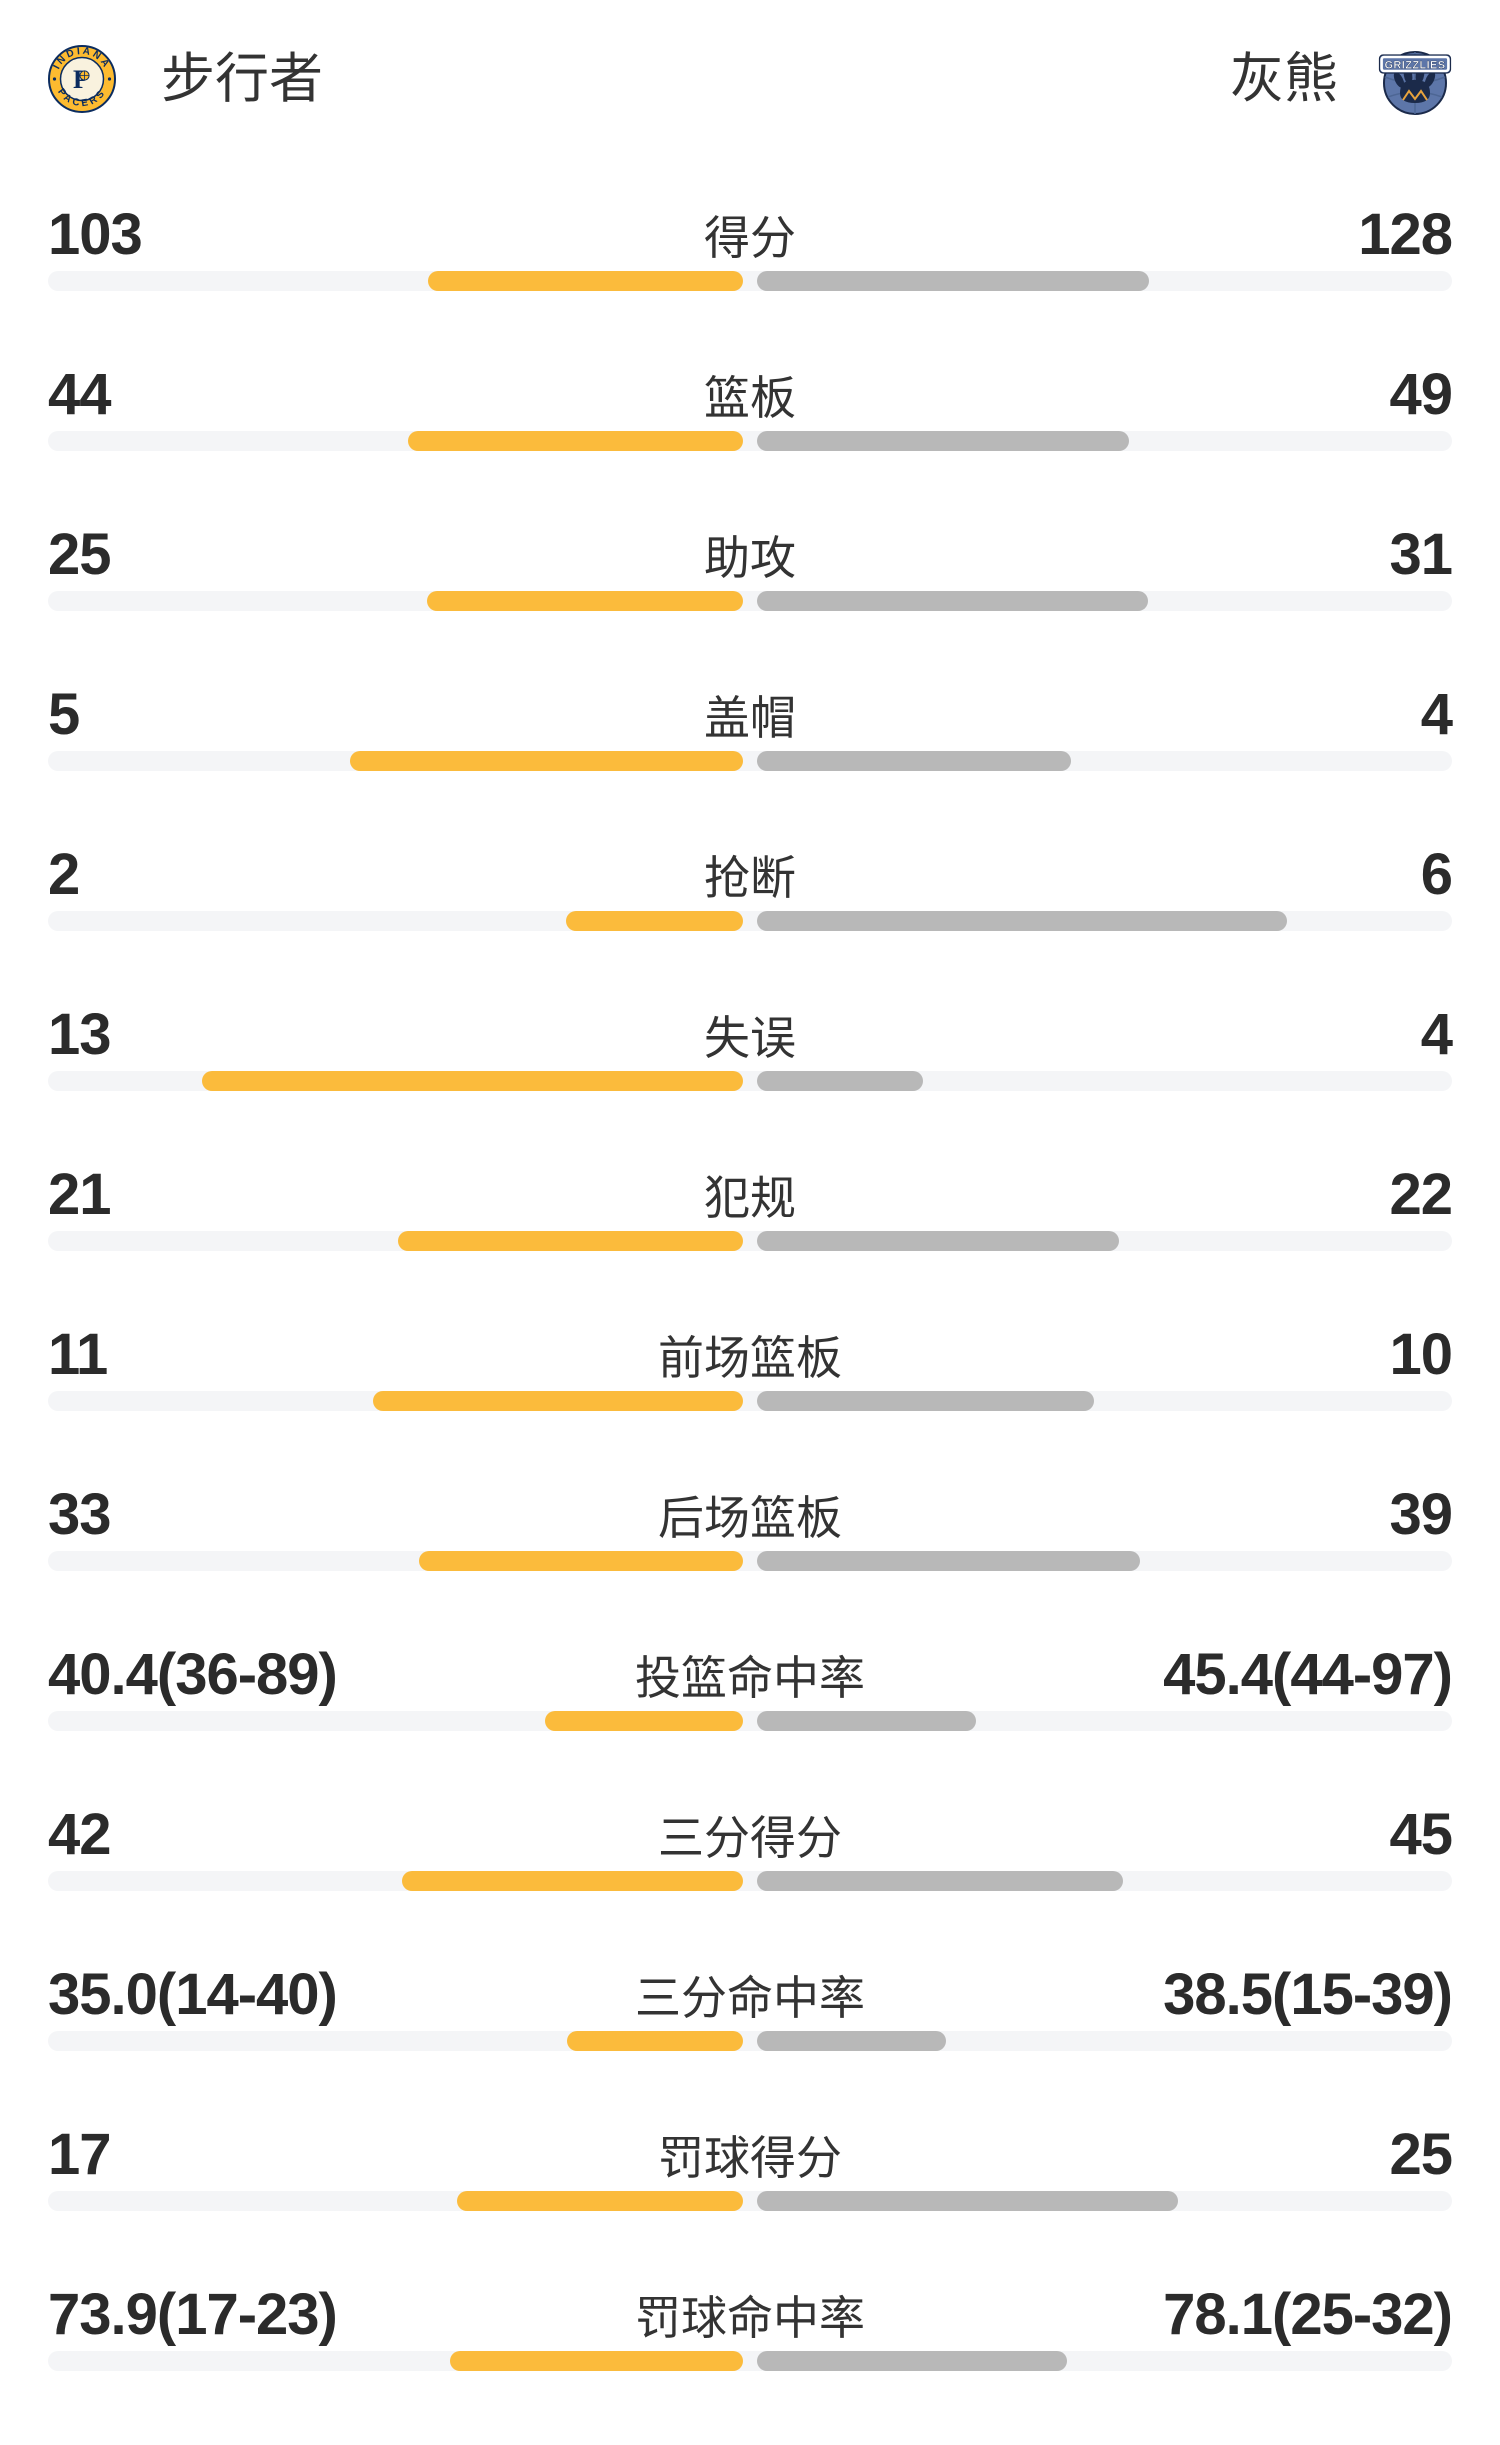 The height and width of the screenshot is (2445, 1500). Describe the element at coordinates (1421, 554) in the screenshot. I see `away-stat-value: 31` at that location.